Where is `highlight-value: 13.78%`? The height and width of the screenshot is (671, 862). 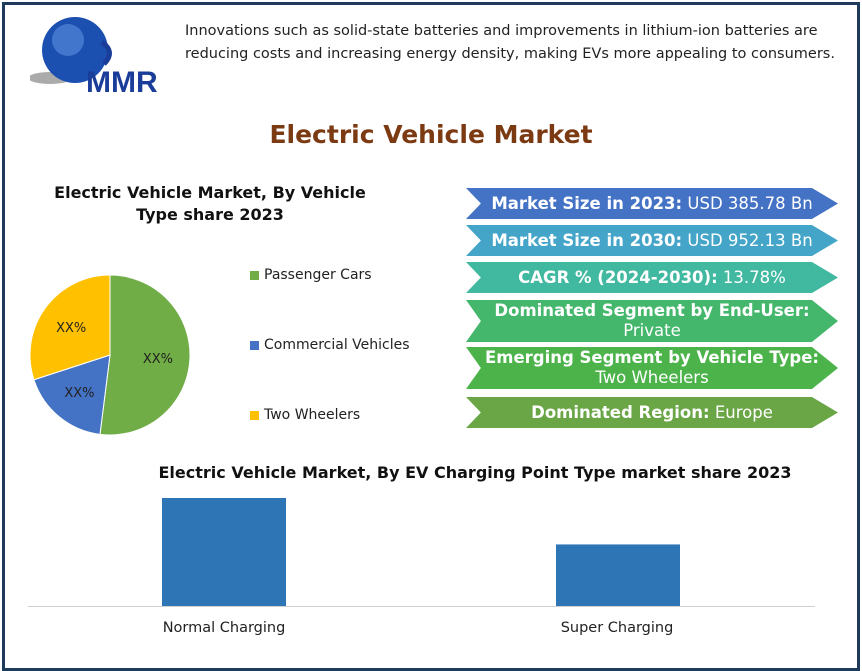 highlight-value: 13.78% is located at coordinates (754, 277).